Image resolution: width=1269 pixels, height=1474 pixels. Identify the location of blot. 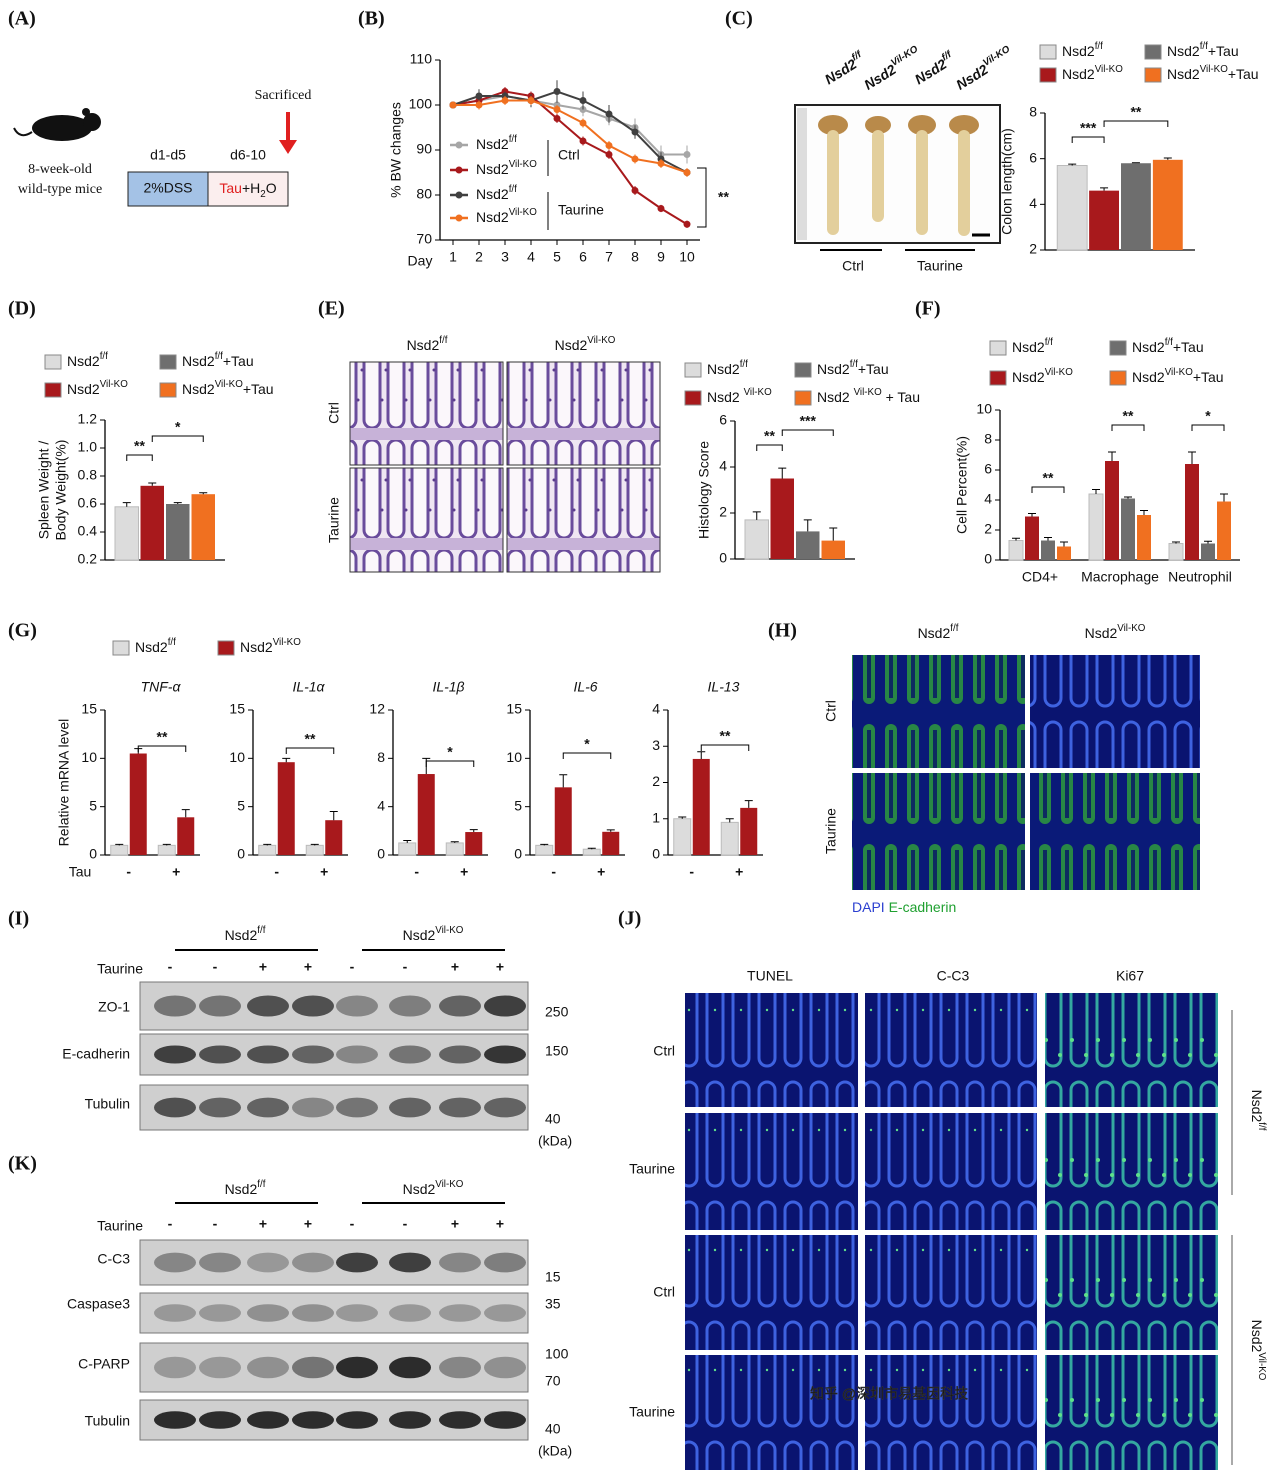
(334, 1262).